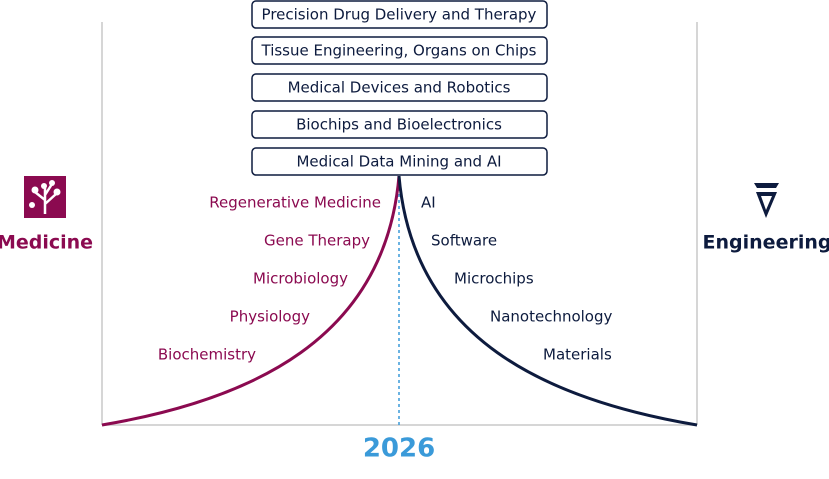 This screenshot has width=829, height=479. What do you see at coordinates (464, 241) in the screenshot?
I see `engineering-field: Software` at bounding box center [464, 241].